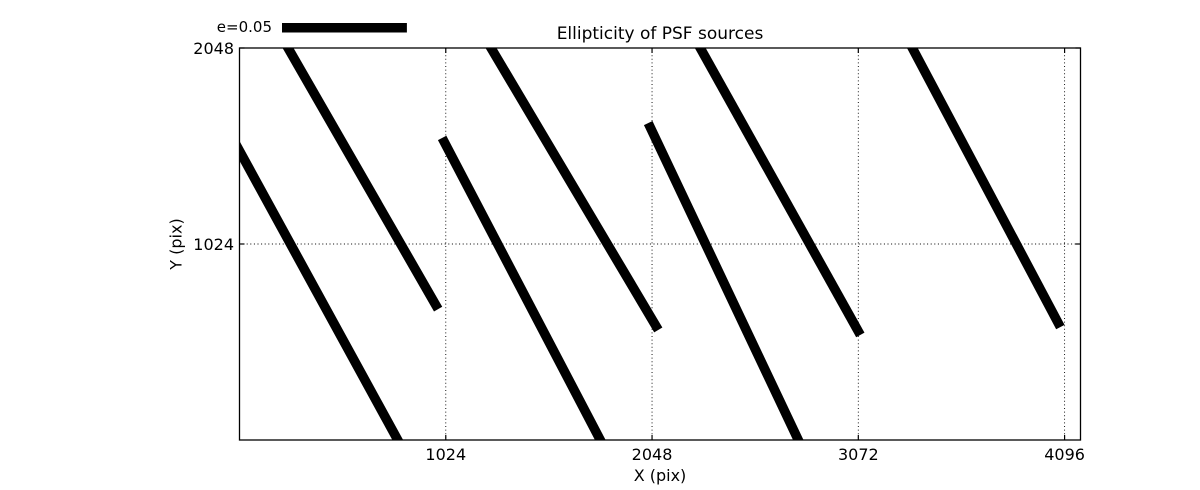 This screenshot has width=1200, height=490. Describe the element at coordinates (1064, 454) in the screenshot. I see `x-tick-label-4096: 4096` at that location.